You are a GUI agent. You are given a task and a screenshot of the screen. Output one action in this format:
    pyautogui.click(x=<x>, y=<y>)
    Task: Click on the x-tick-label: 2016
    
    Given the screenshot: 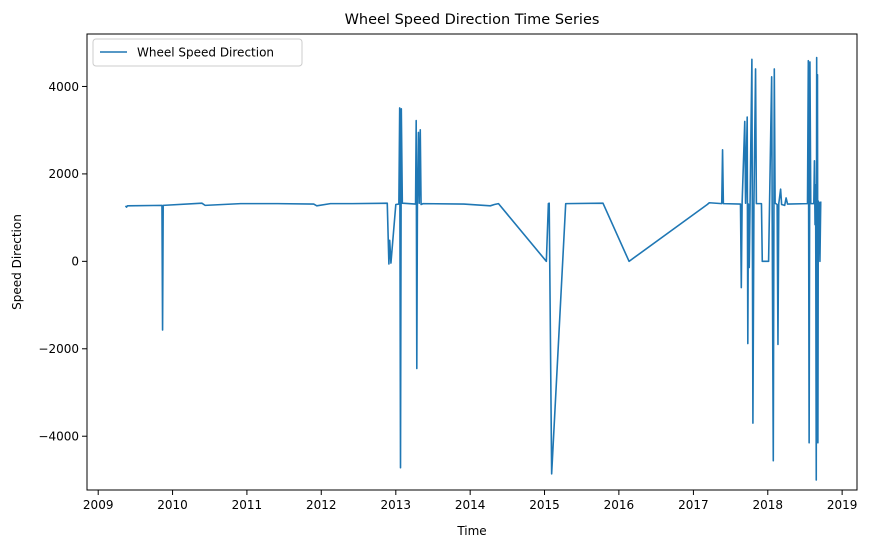 What is the action you would take?
    pyautogui.click(x=619, y=505)
    